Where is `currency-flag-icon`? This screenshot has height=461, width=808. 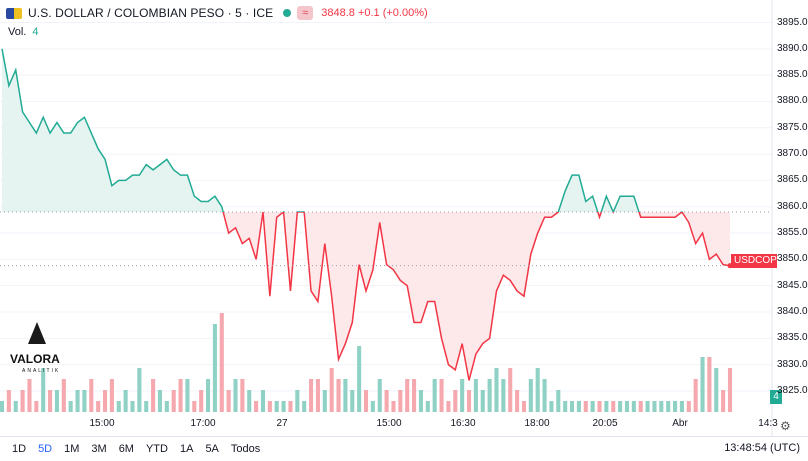
currency-flag-icon is located at coordinates (14, 13).